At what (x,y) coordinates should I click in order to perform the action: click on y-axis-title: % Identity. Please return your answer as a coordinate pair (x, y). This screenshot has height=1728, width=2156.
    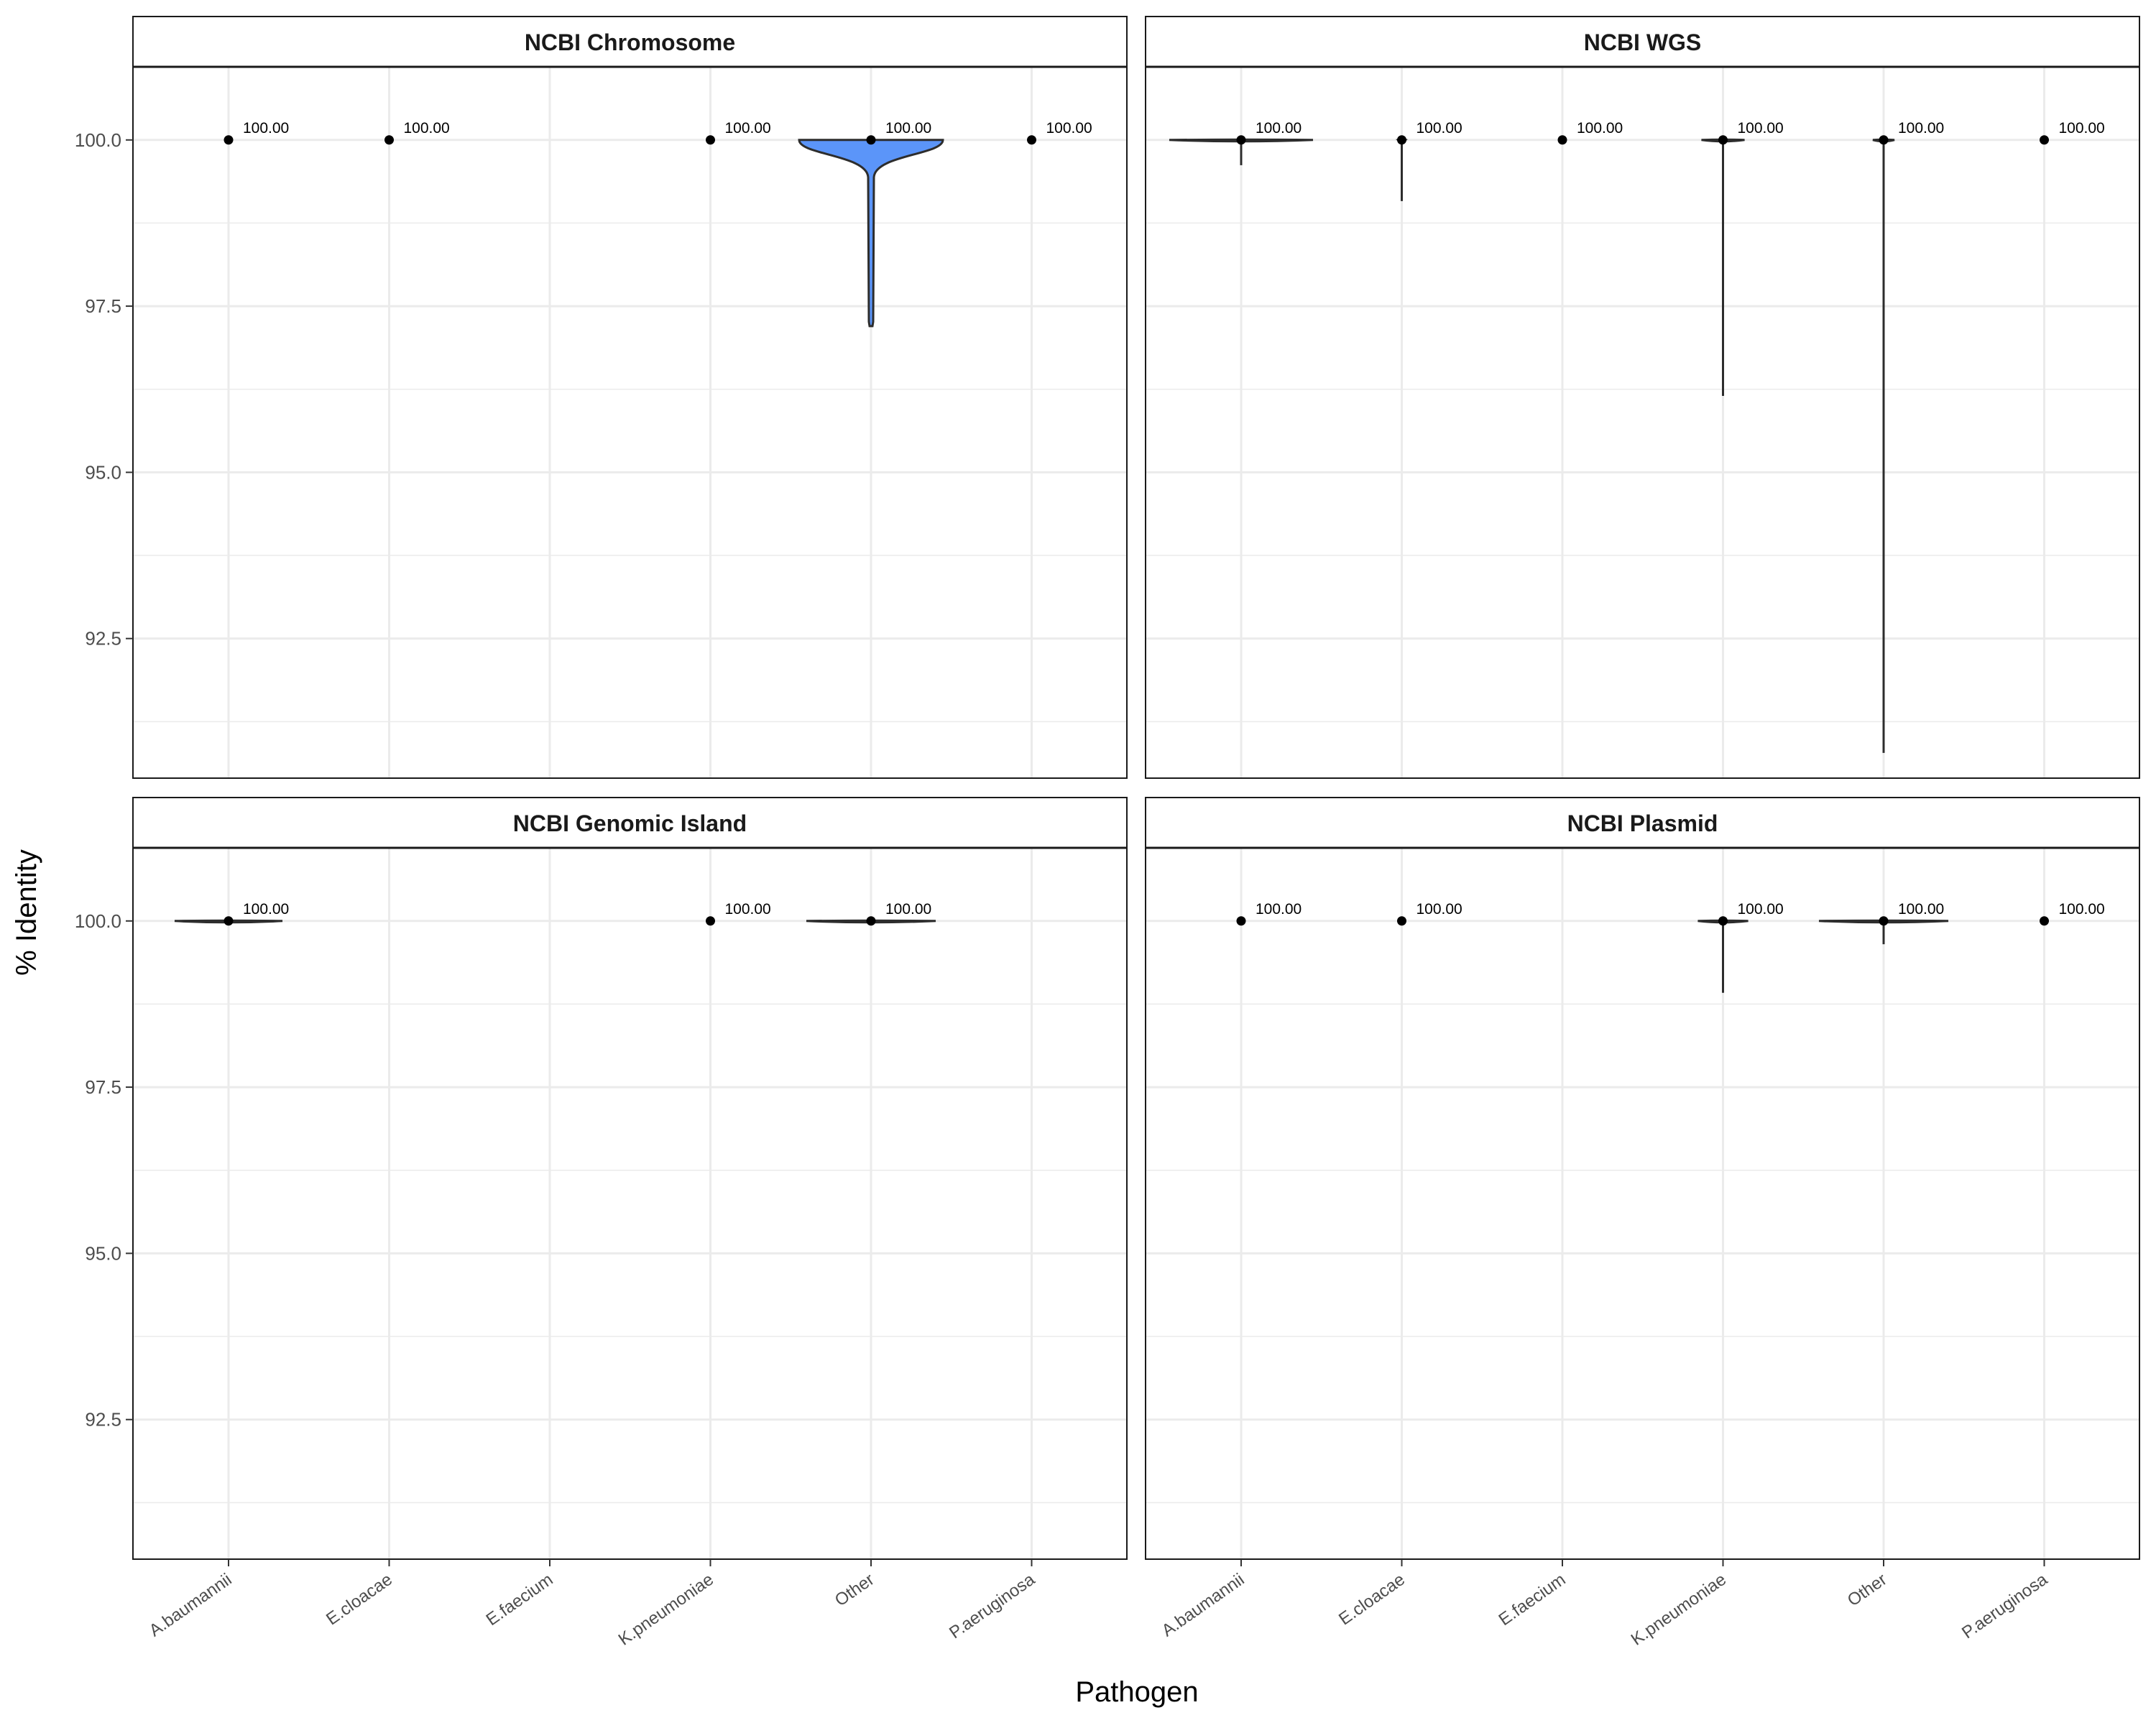
    Looking at the image, I should click on (26, 913).